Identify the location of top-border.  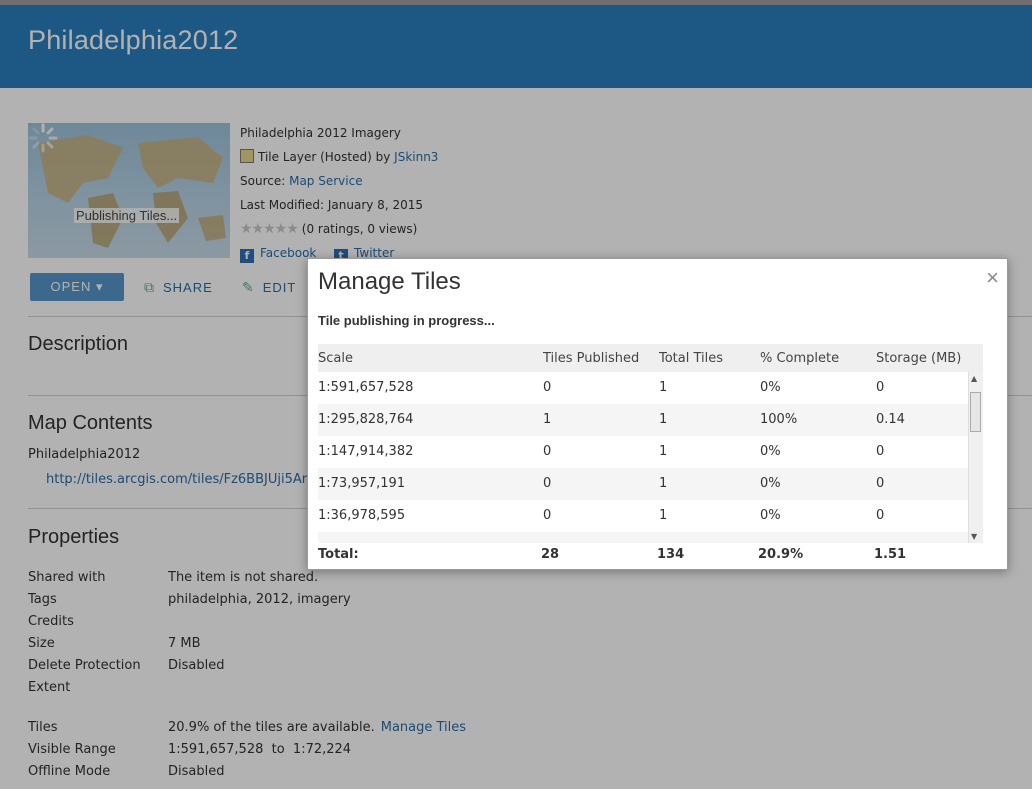
(516, 2).